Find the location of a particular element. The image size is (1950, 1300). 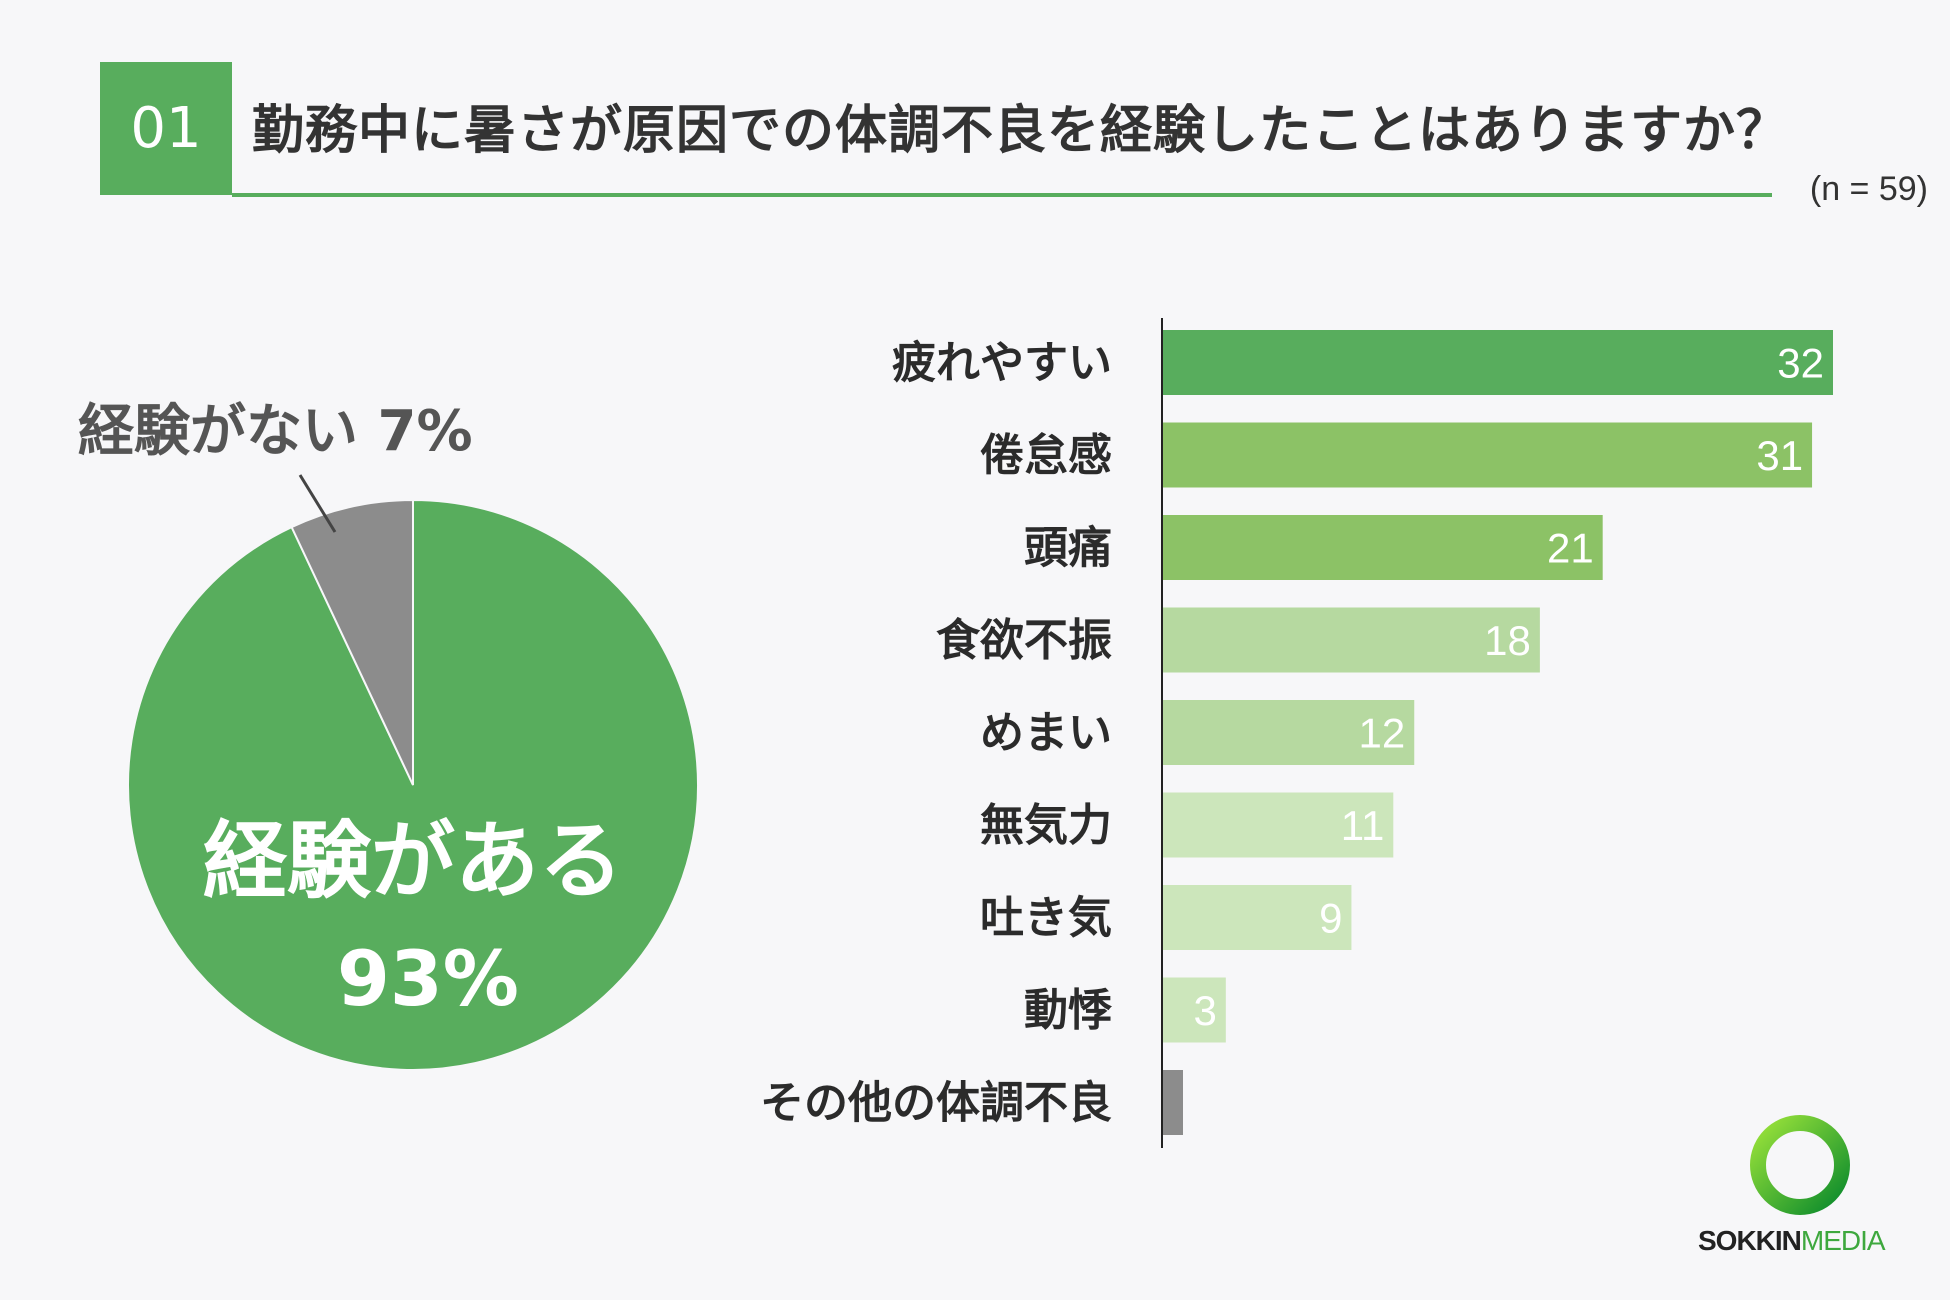

sokkin-logo: SOKKINMEDIA is located at coordinates (1792, 1241).